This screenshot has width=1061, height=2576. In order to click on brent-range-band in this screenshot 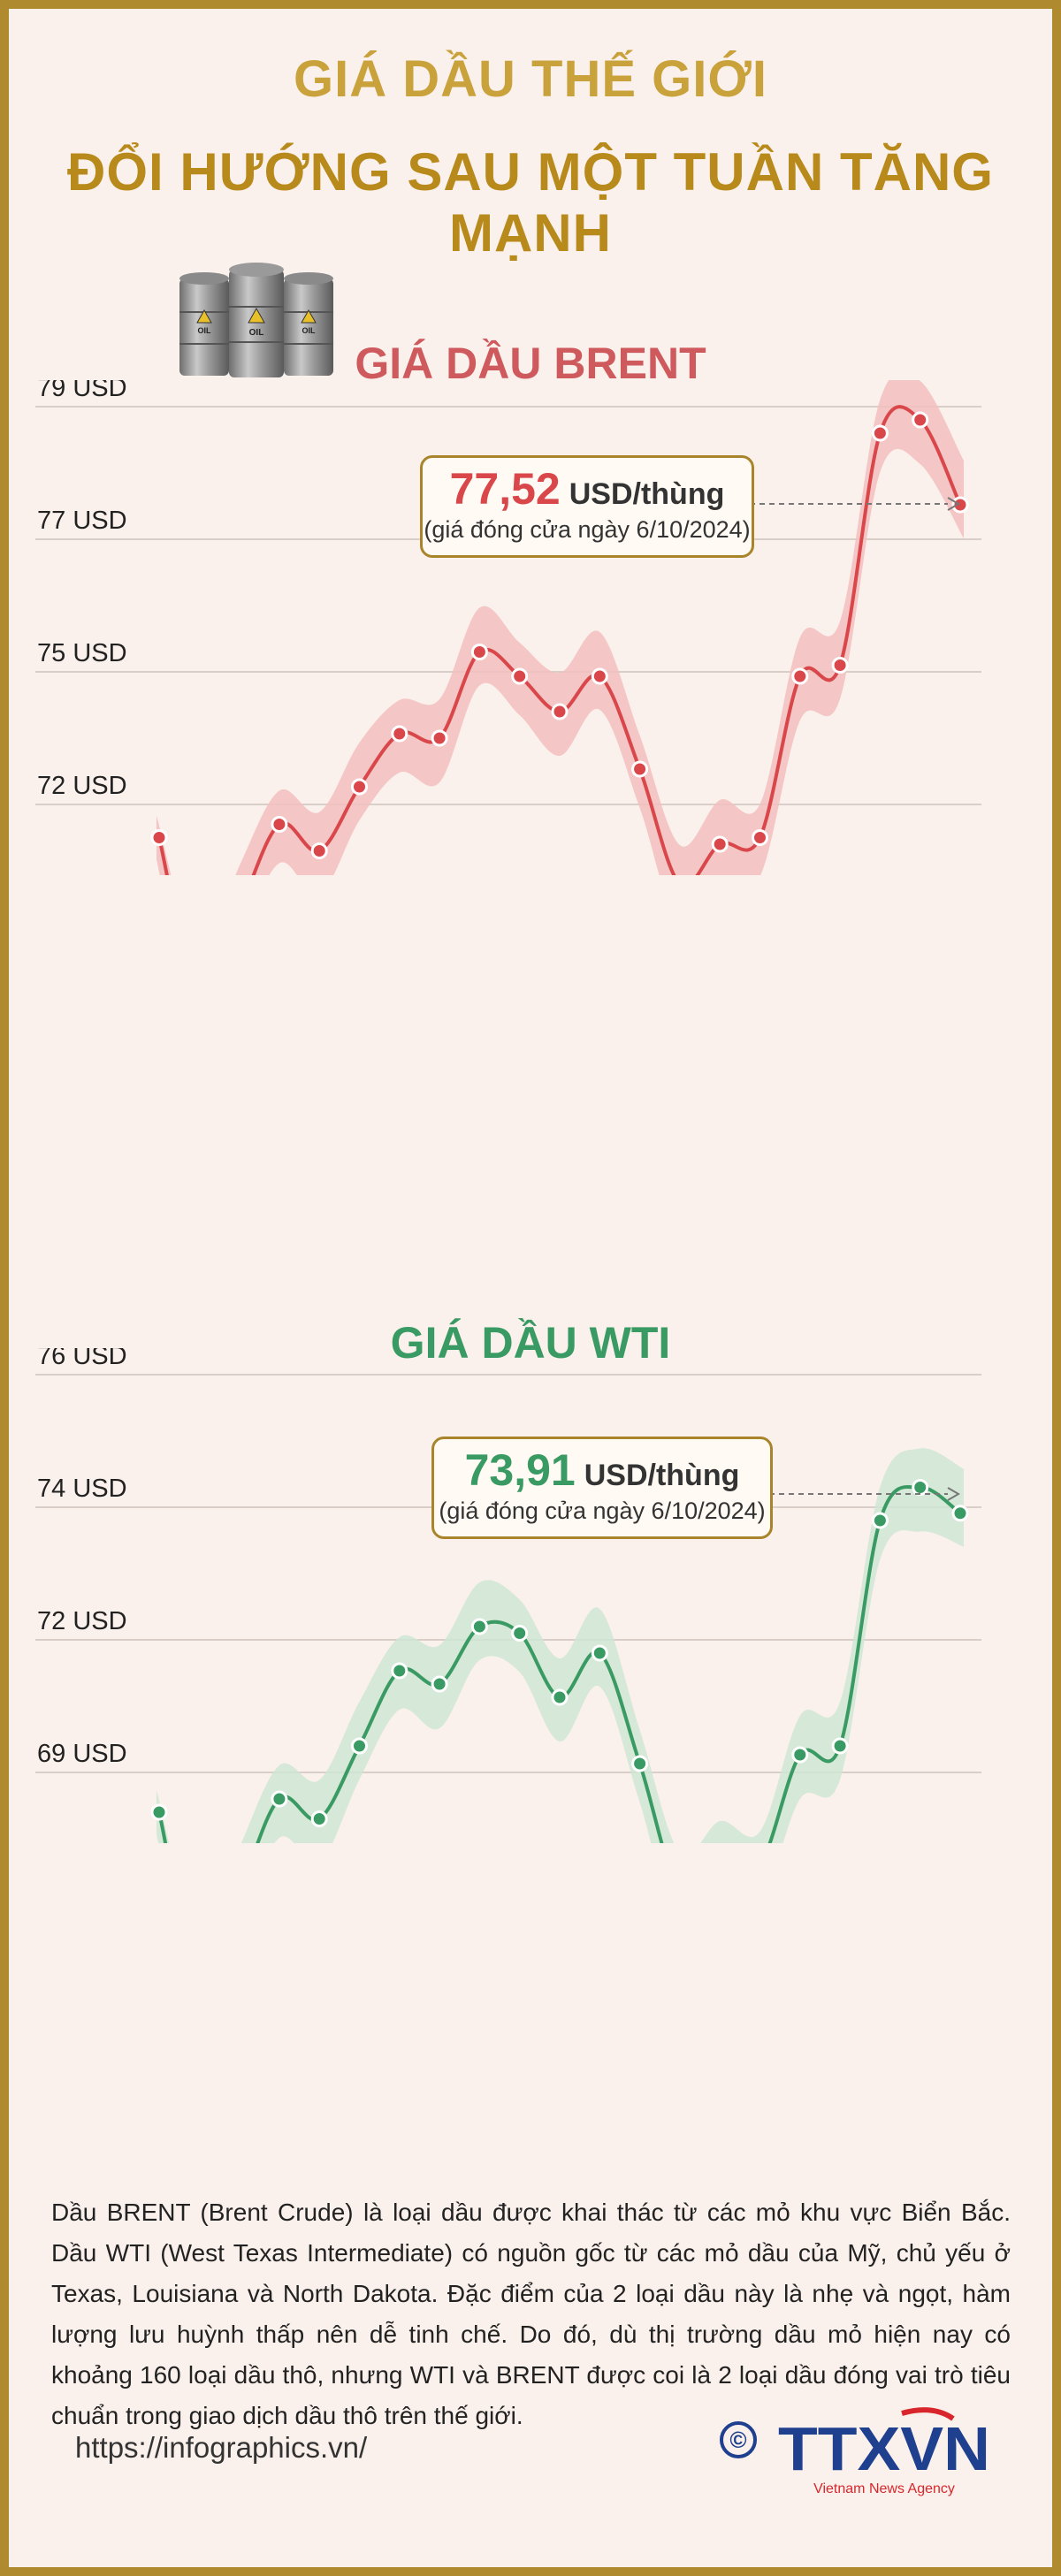, I will do `click(560, 627)`.